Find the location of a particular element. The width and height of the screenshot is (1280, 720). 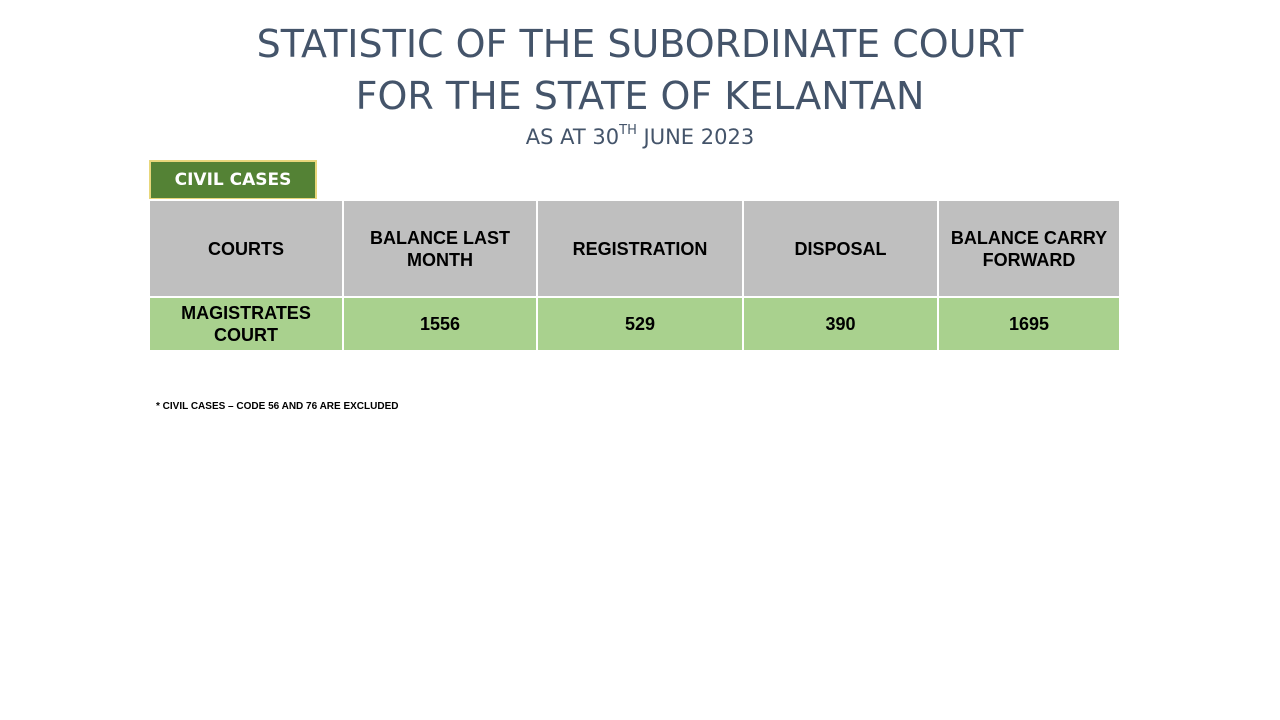

header-registration: REGISTRATION is located at coordinates (640, 248).